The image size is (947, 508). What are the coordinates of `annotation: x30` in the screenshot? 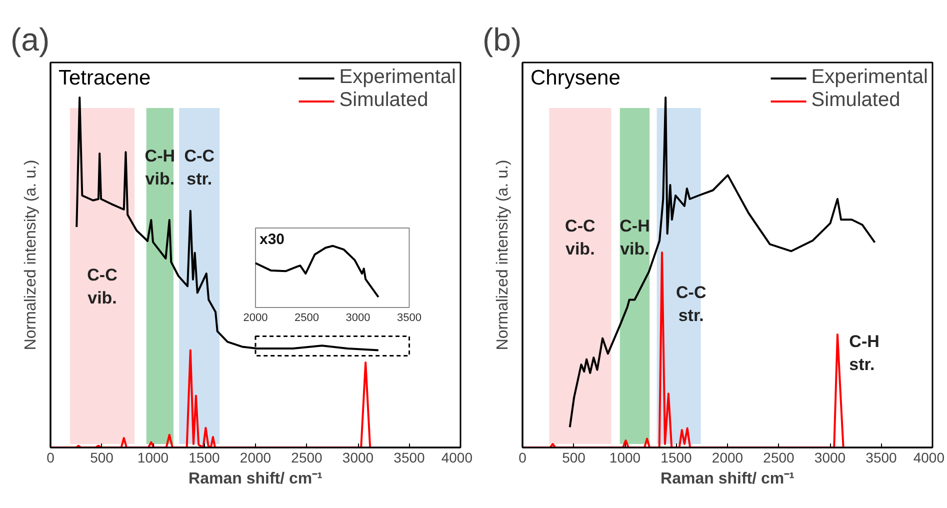 It's located at (272, 239).